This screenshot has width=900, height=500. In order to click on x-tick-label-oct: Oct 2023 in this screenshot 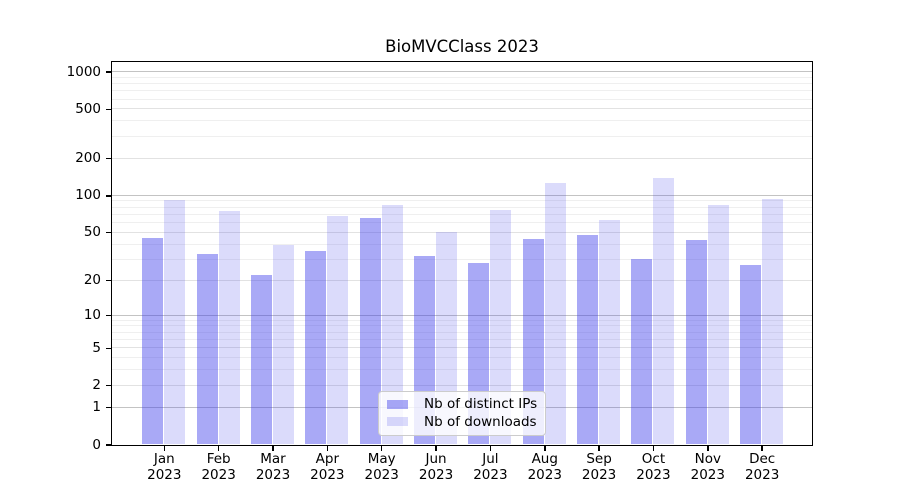, I will do `click(653, 467)`.